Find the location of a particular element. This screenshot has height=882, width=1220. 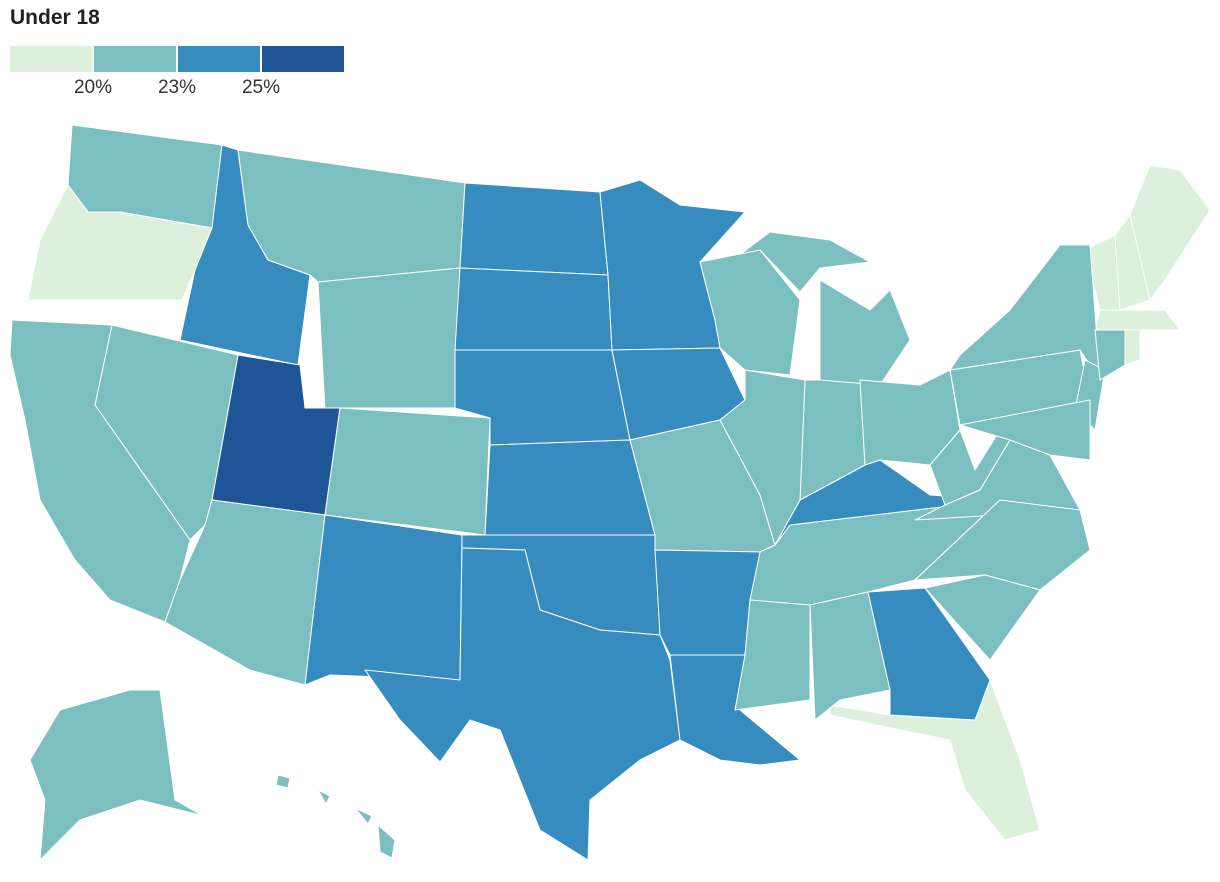

legend-break-label: 25% is located at coordinates (261, 87).